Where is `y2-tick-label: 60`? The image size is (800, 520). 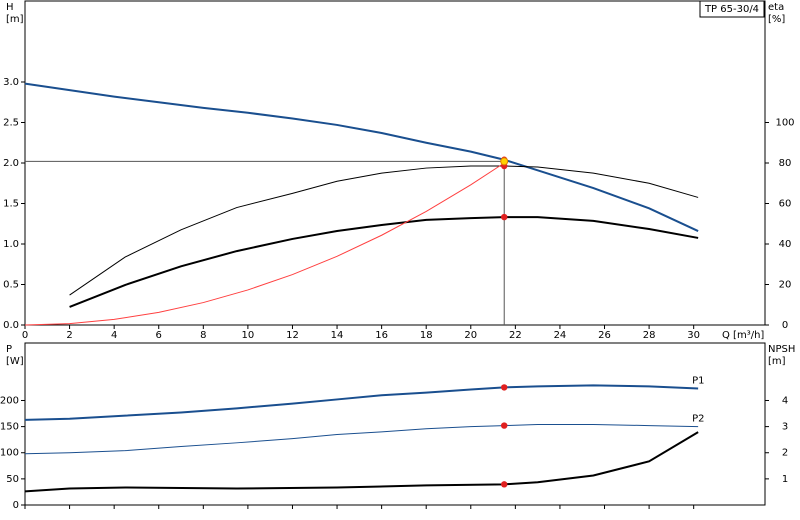 y2-tick-label: 60 is located at coordinates (785, 204).